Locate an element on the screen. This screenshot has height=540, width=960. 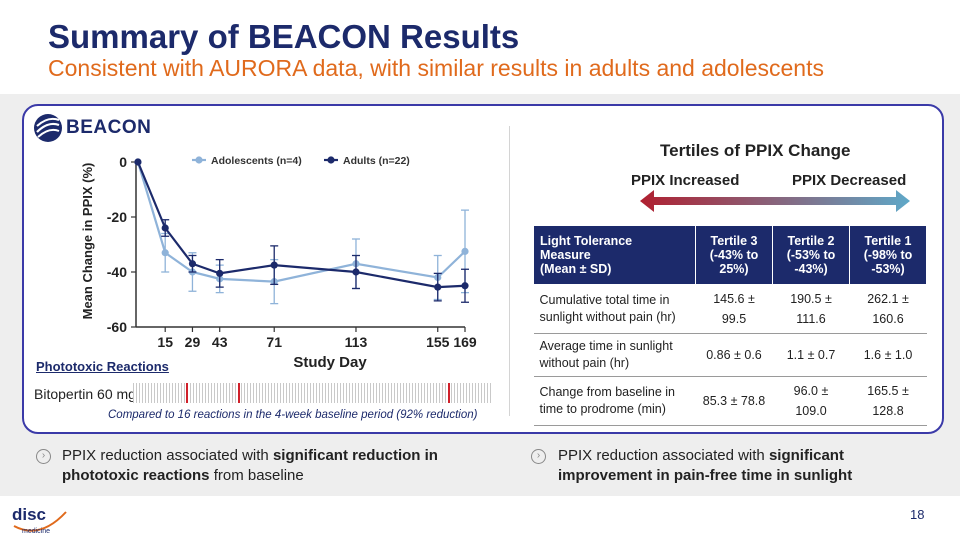
header-line: 25%) is located at coordinates (734, 269).